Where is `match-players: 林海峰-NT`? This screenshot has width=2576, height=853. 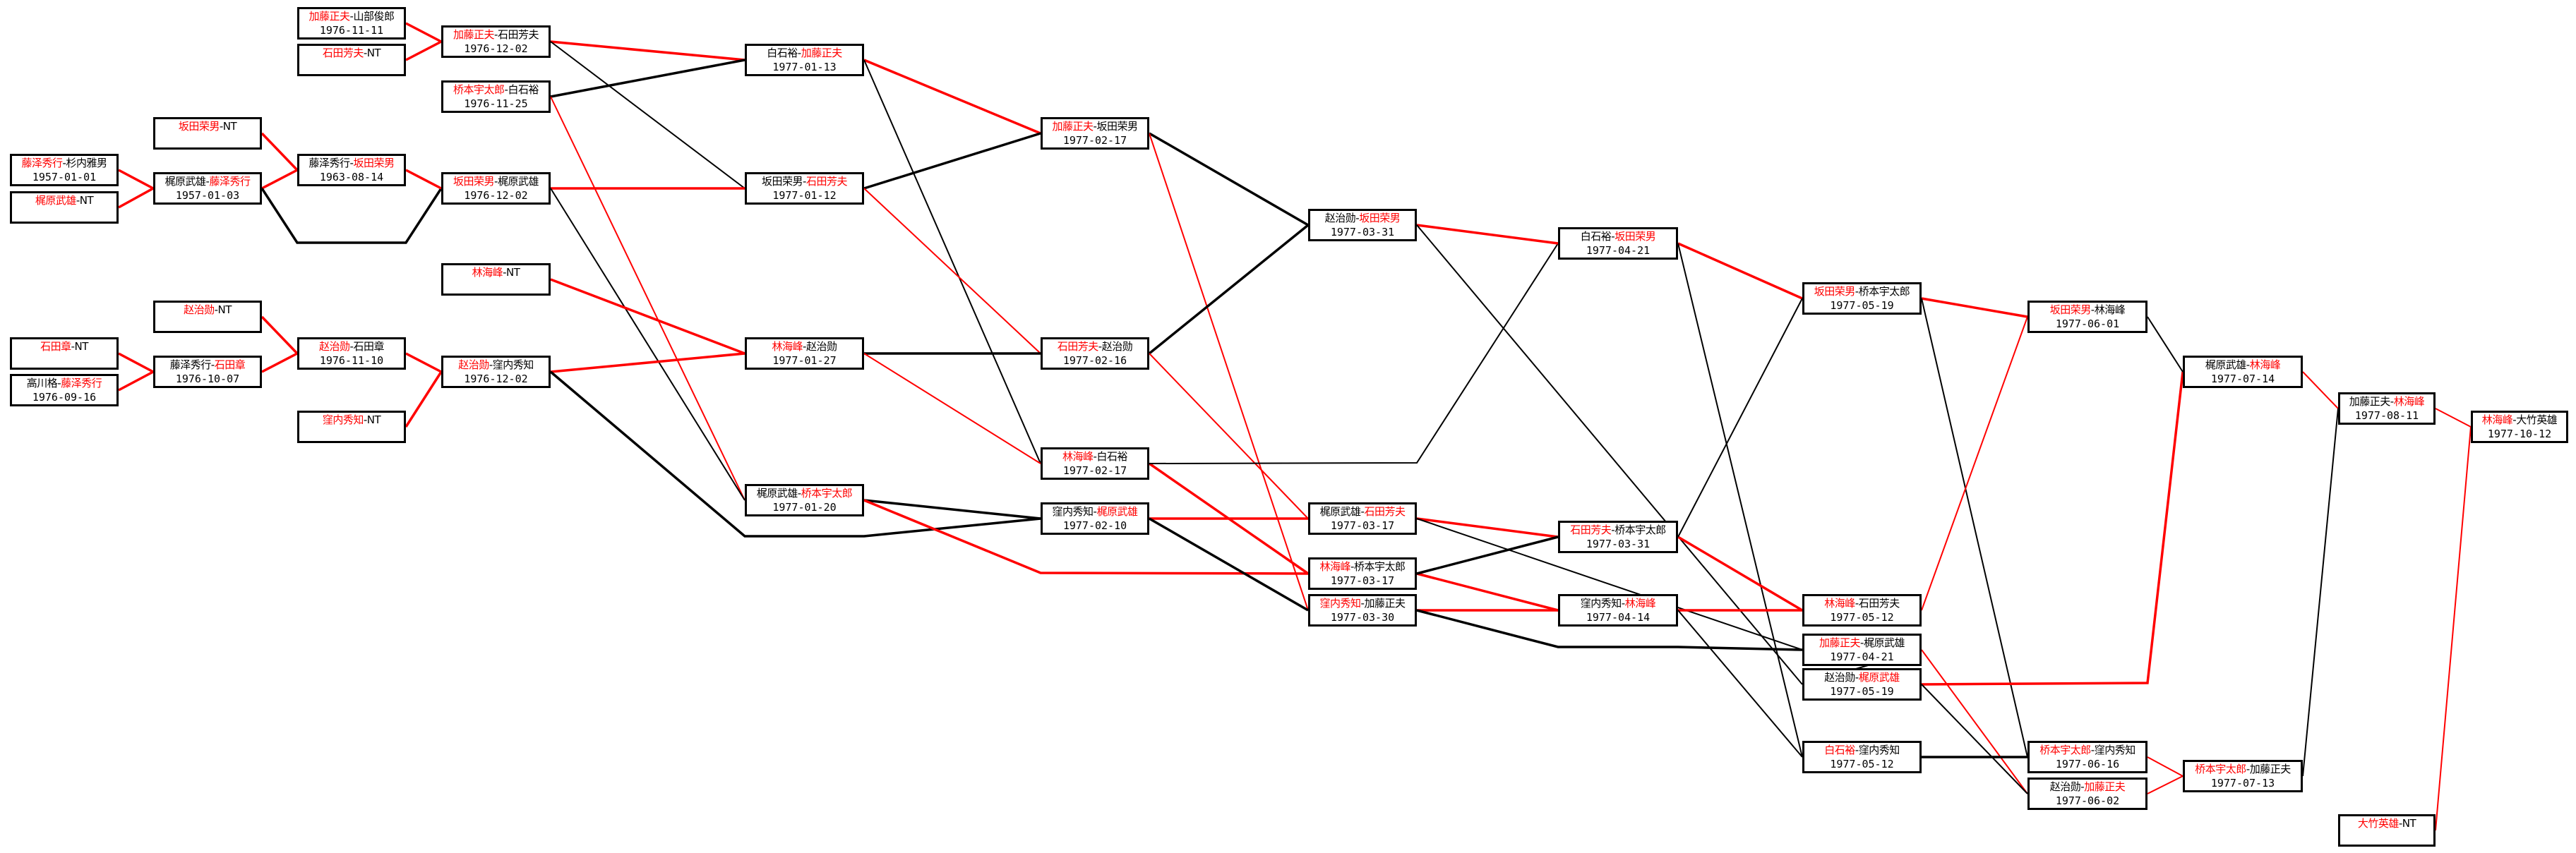 match-players: 林海峰-NT is located at coordinates (496, 272).